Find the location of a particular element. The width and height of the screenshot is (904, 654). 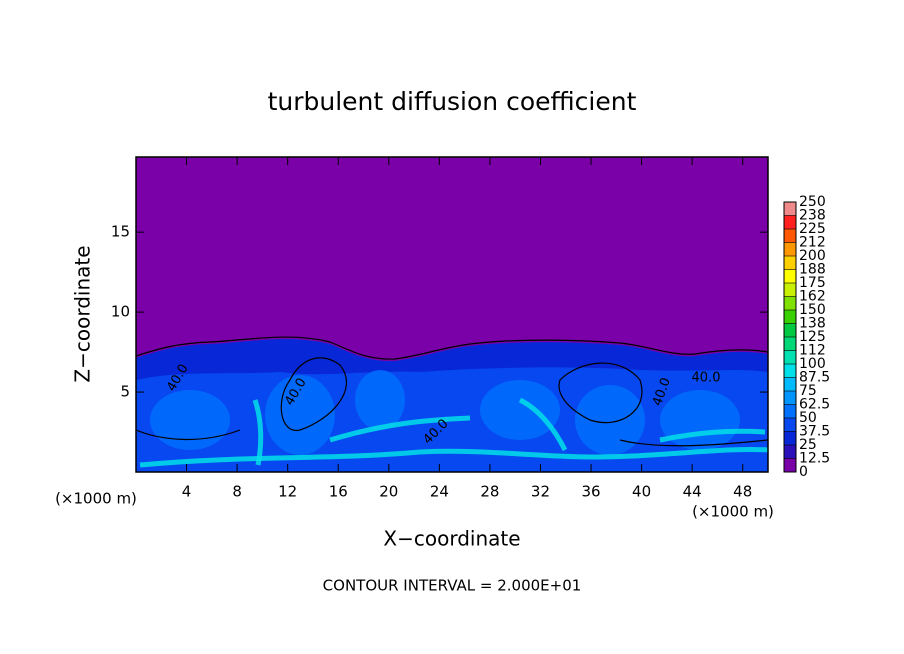

colorbar-label: 75 is located at coordinates (808, 391).